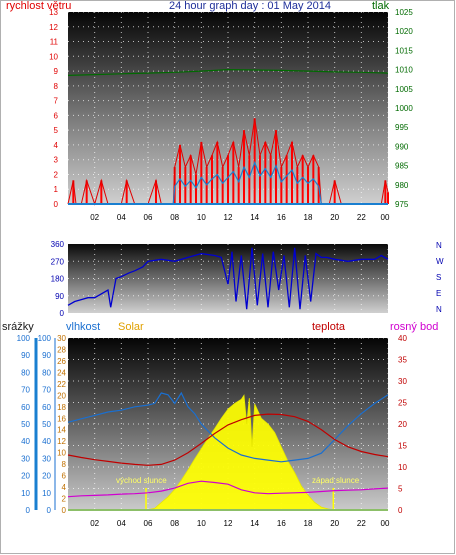 The image size is (456, 555). What do you see at coordinates (228, 162) in the screenshot?
I see `wind-gust-line` at bounding box center [228, 162].